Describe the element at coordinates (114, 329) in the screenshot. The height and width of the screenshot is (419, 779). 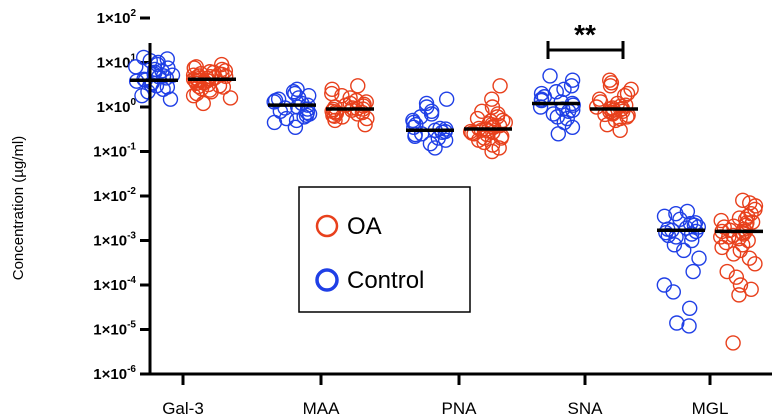
I see `y-tick-label: 1×10⁻⁵` at that location.